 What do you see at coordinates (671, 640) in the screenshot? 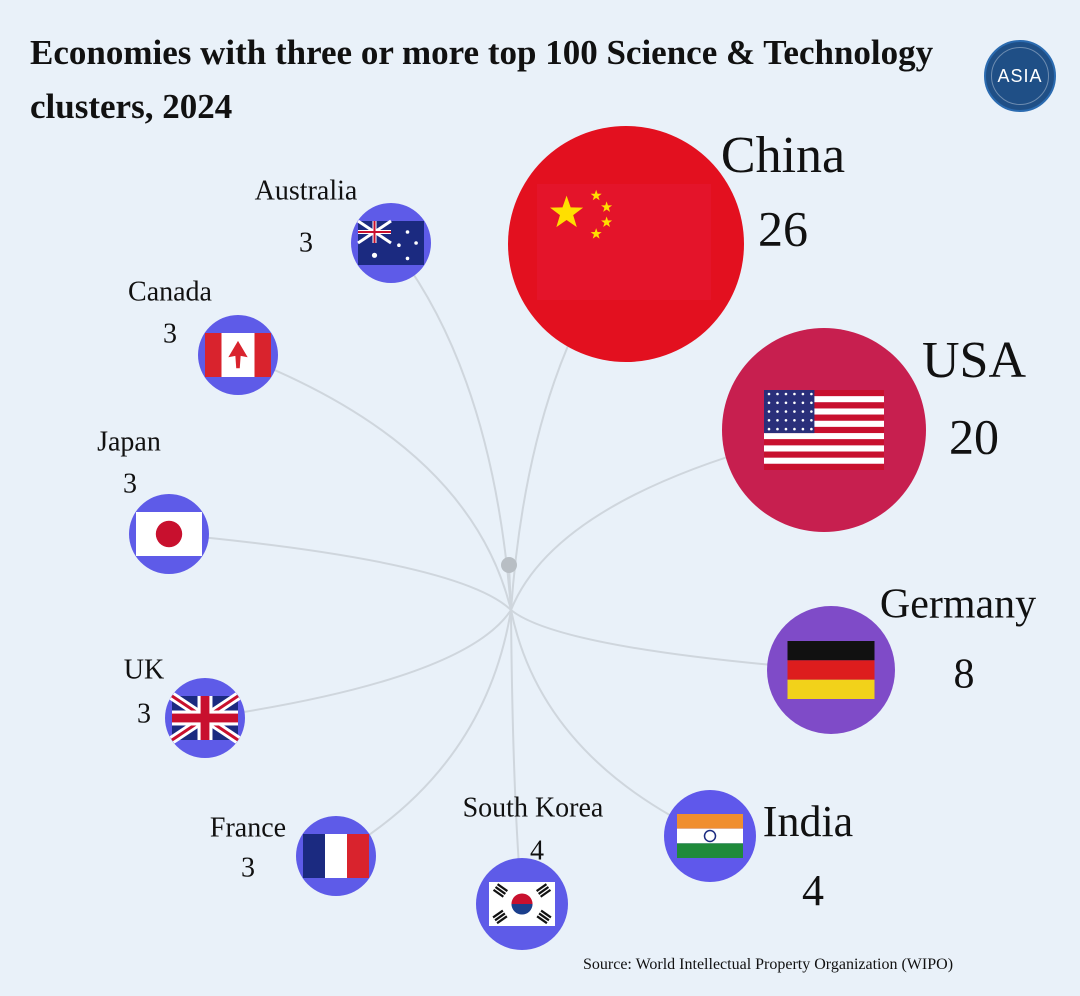
I see `link-germany` at bounding box center [671, 640].